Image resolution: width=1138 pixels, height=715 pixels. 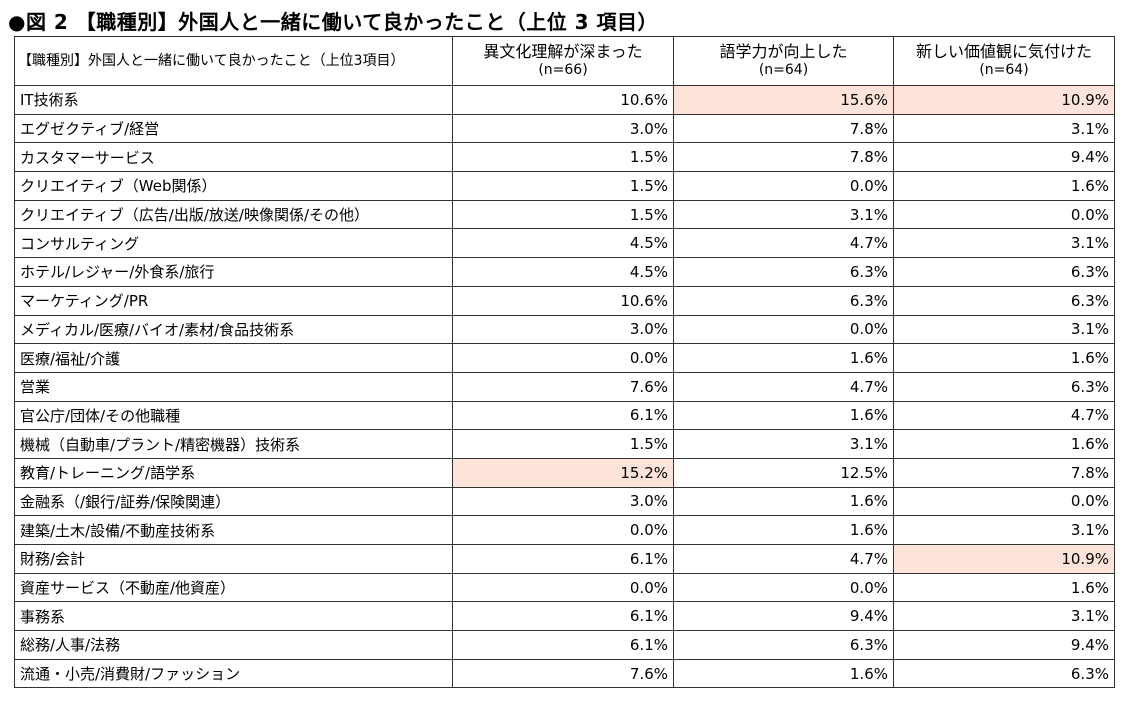 I want to click on table-row: コンサルティング 4.5% 4.7% 3.1%, so click(x=564, y=243).